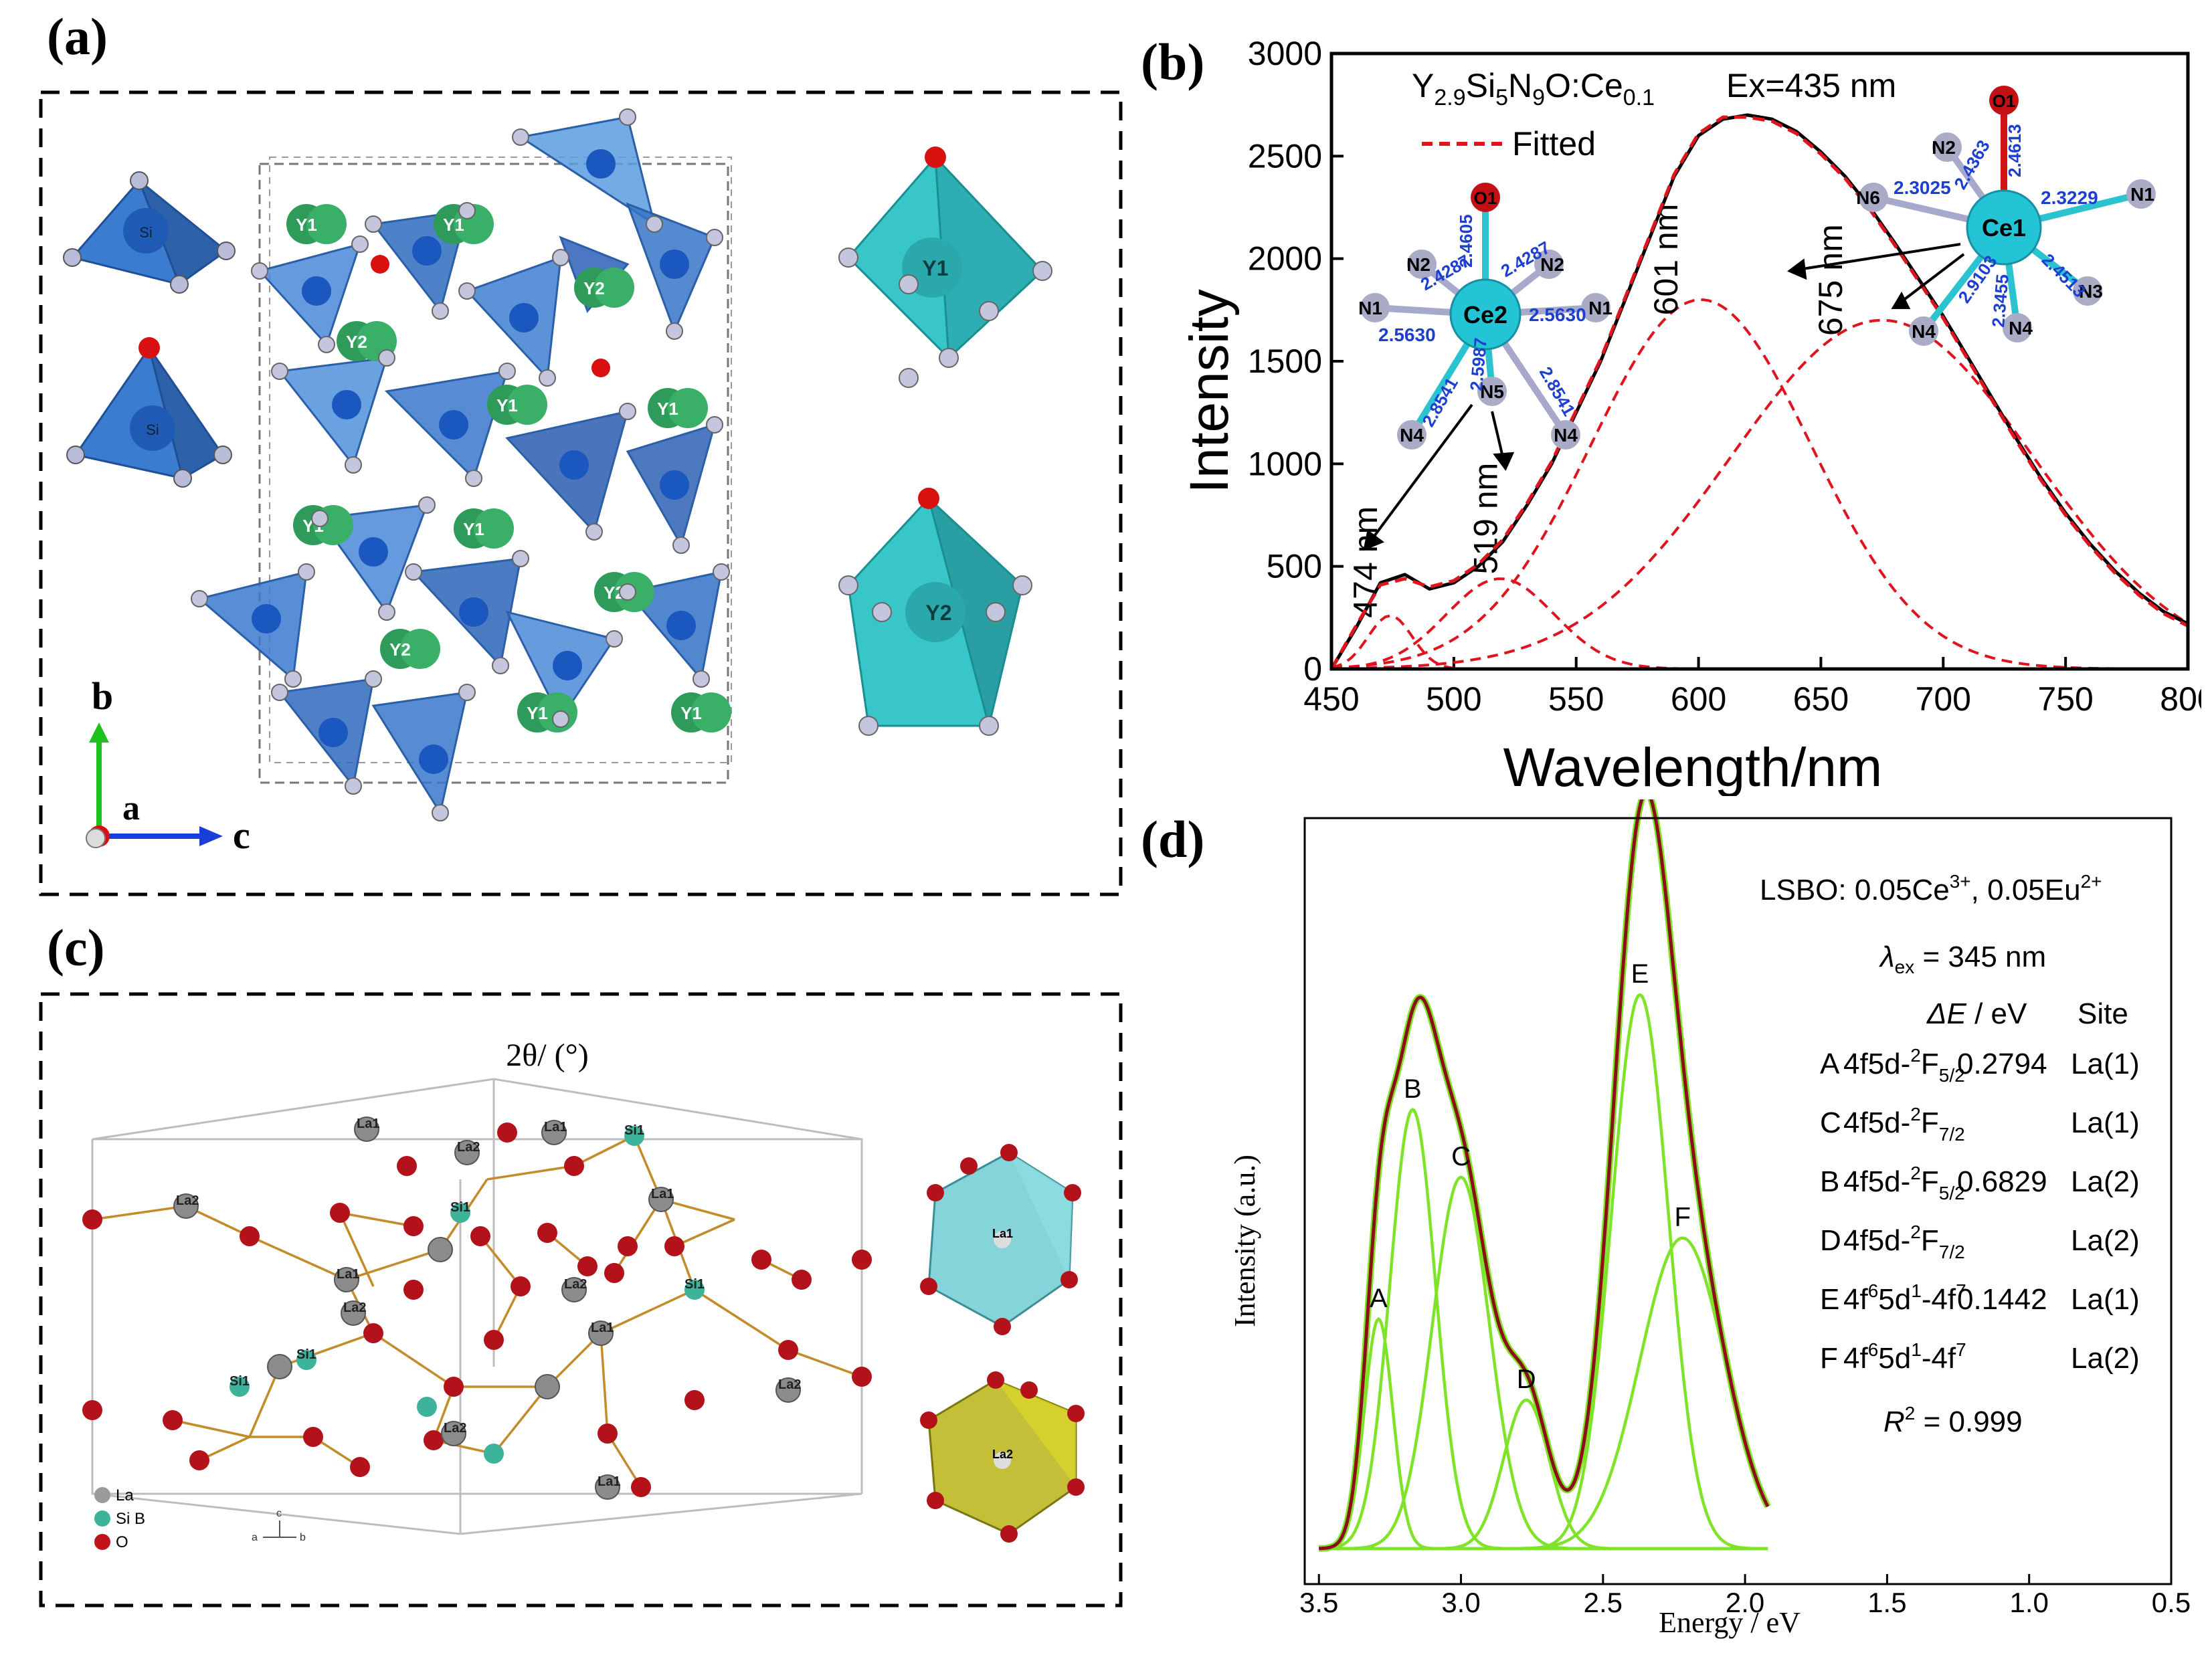 This screenshot has height=1659, width=2212. Describe the element at coordinates (1666, 260) in the screenshot. I see `peak-label: 601 nm` at that location.